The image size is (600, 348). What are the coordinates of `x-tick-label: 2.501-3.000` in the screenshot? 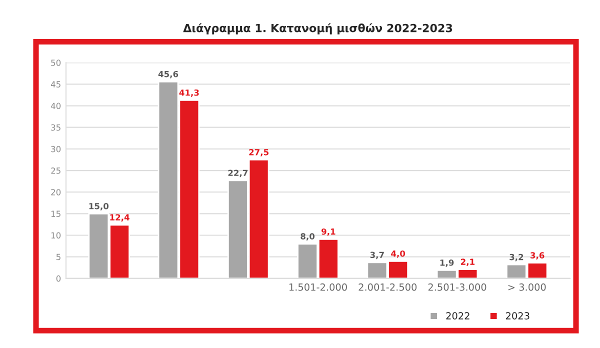 It's located at (457, 287).